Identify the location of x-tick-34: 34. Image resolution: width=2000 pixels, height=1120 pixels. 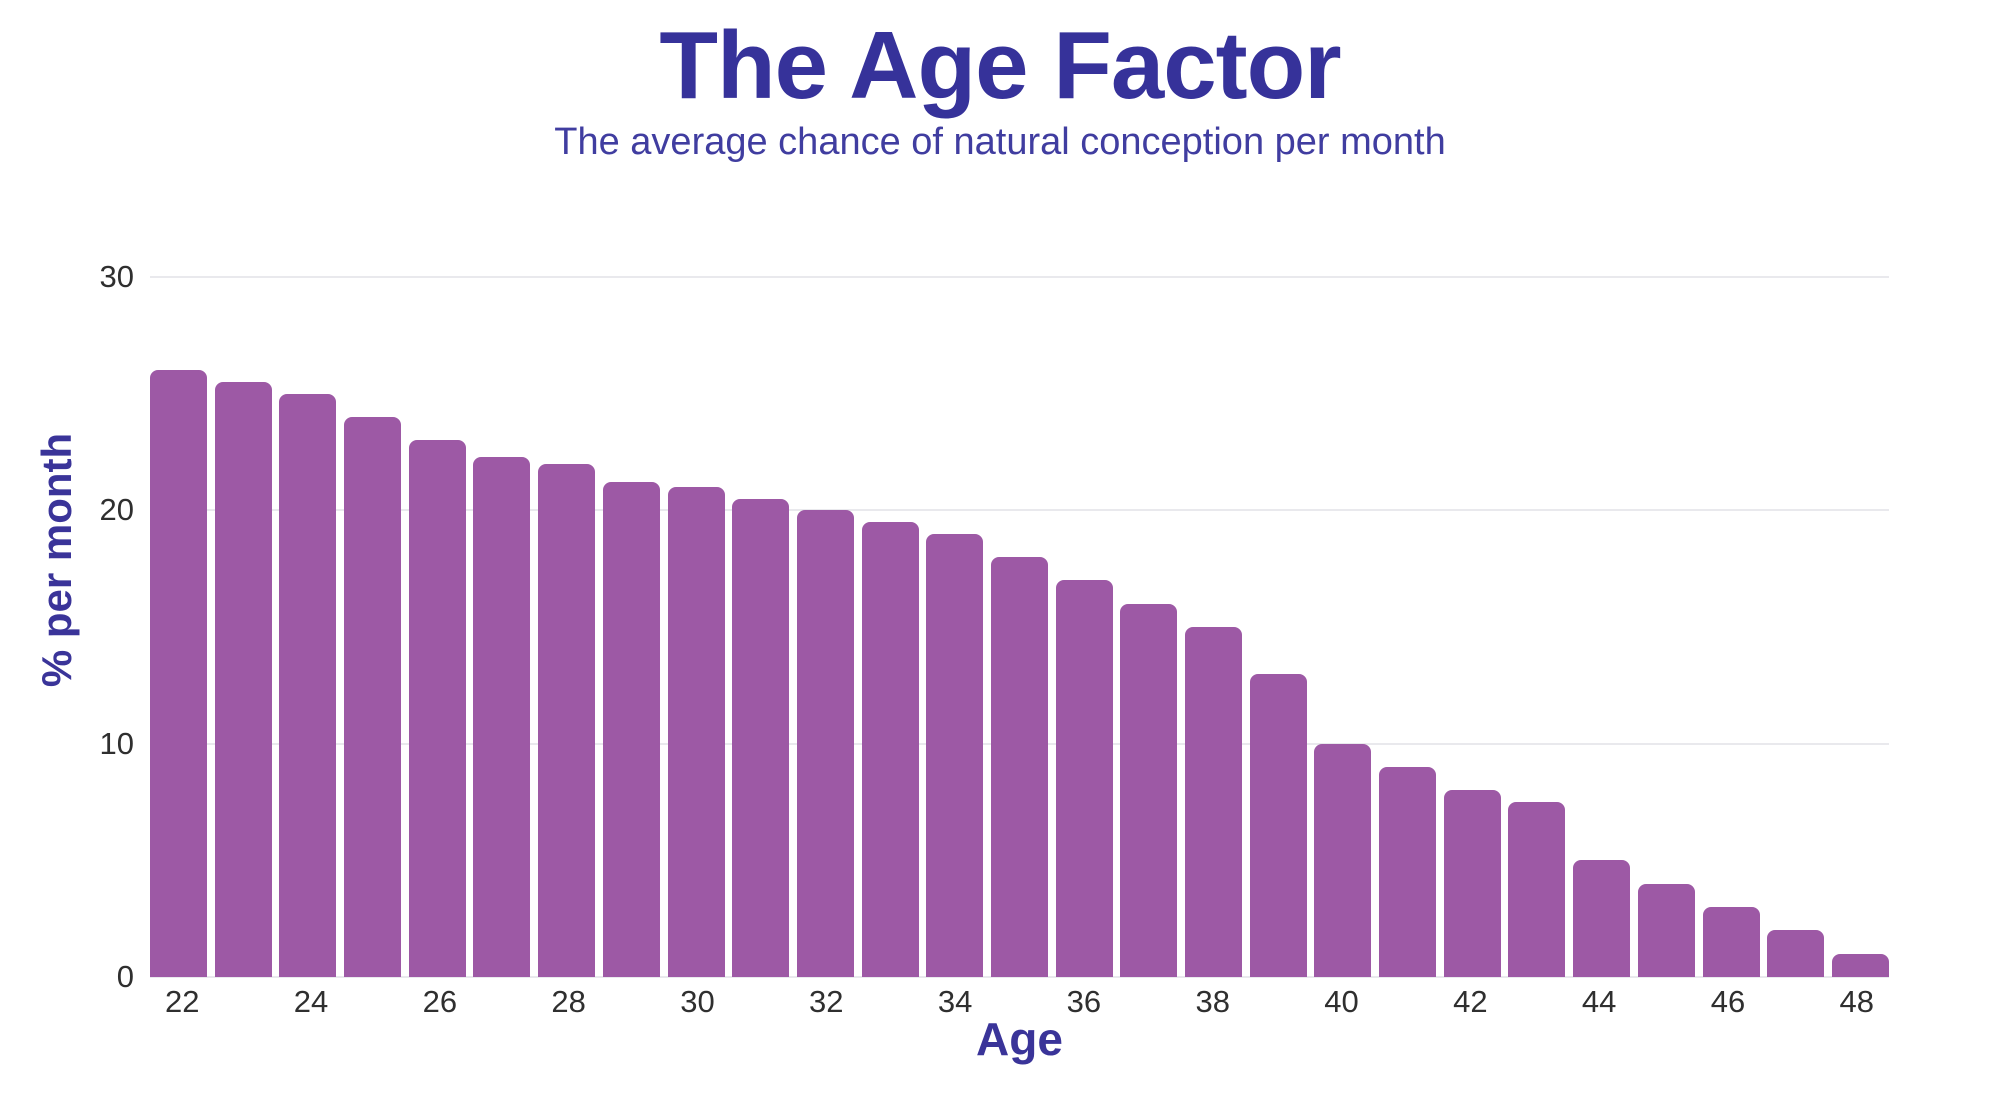
(955, 1001).